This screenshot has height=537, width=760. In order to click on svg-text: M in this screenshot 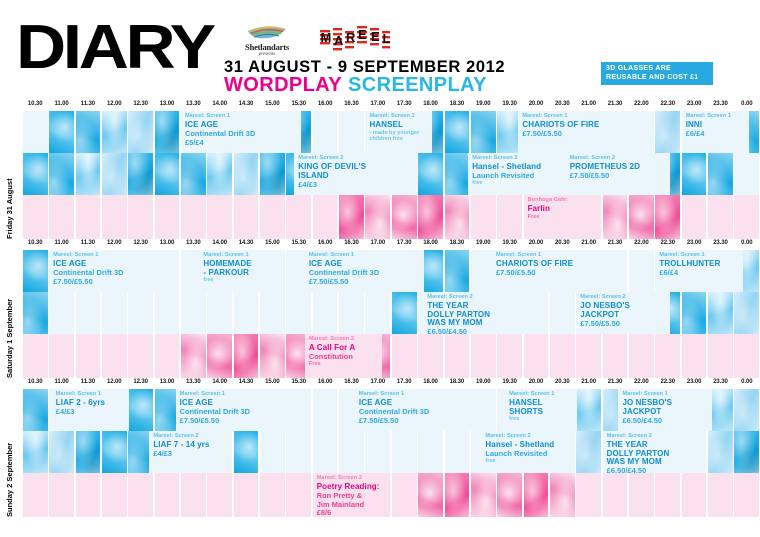, I will do `click(326, 37)`.